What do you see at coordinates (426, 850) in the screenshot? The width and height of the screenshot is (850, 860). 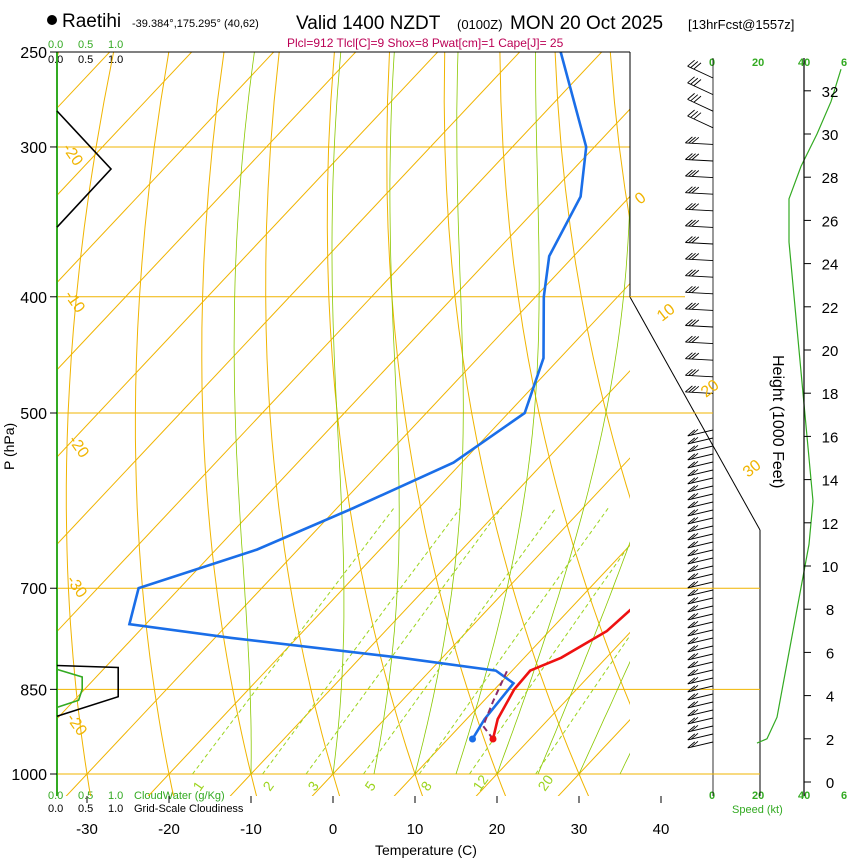 I see `x-axis-title: Temperature (C)` at bounding box center [426, 850].